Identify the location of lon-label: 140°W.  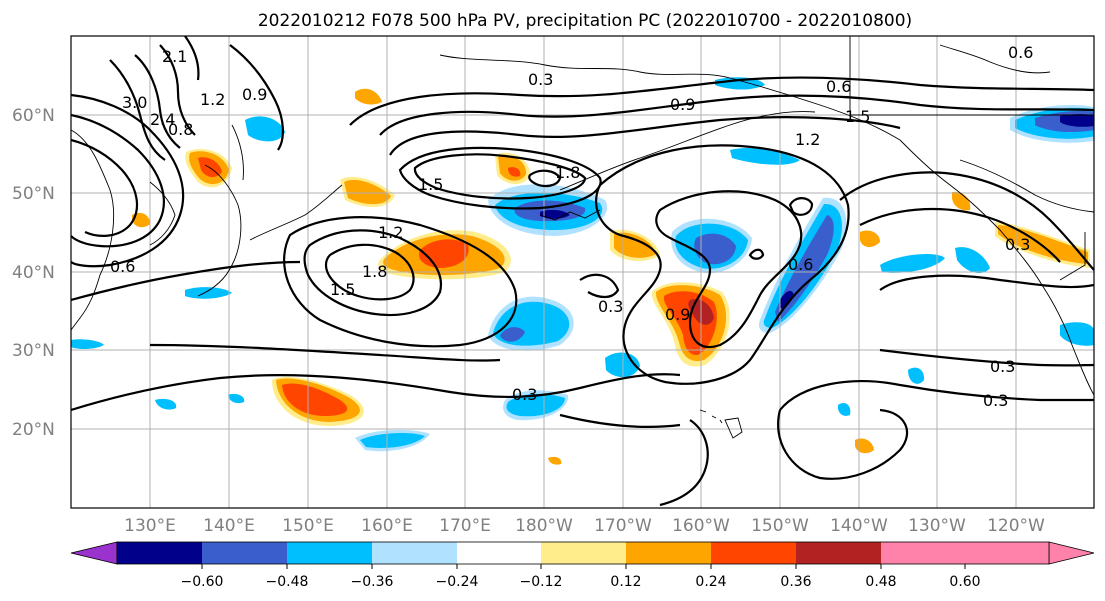
(859, 526).